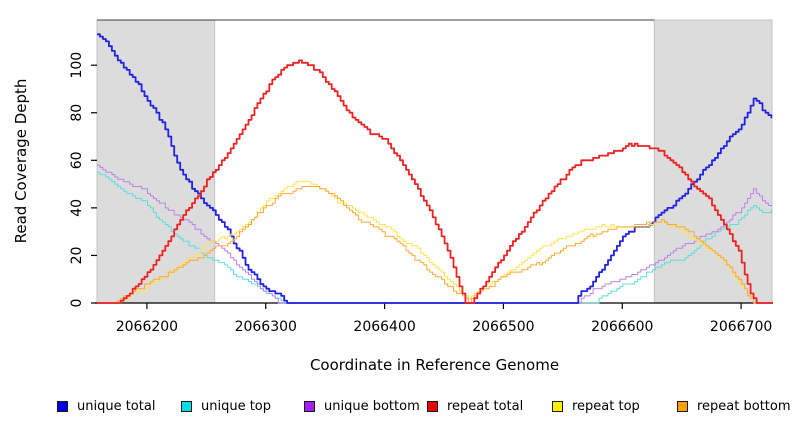 This screenshot has width=792, height=432. I want to click on x-tick-label: 2066700, so click(741, 327).